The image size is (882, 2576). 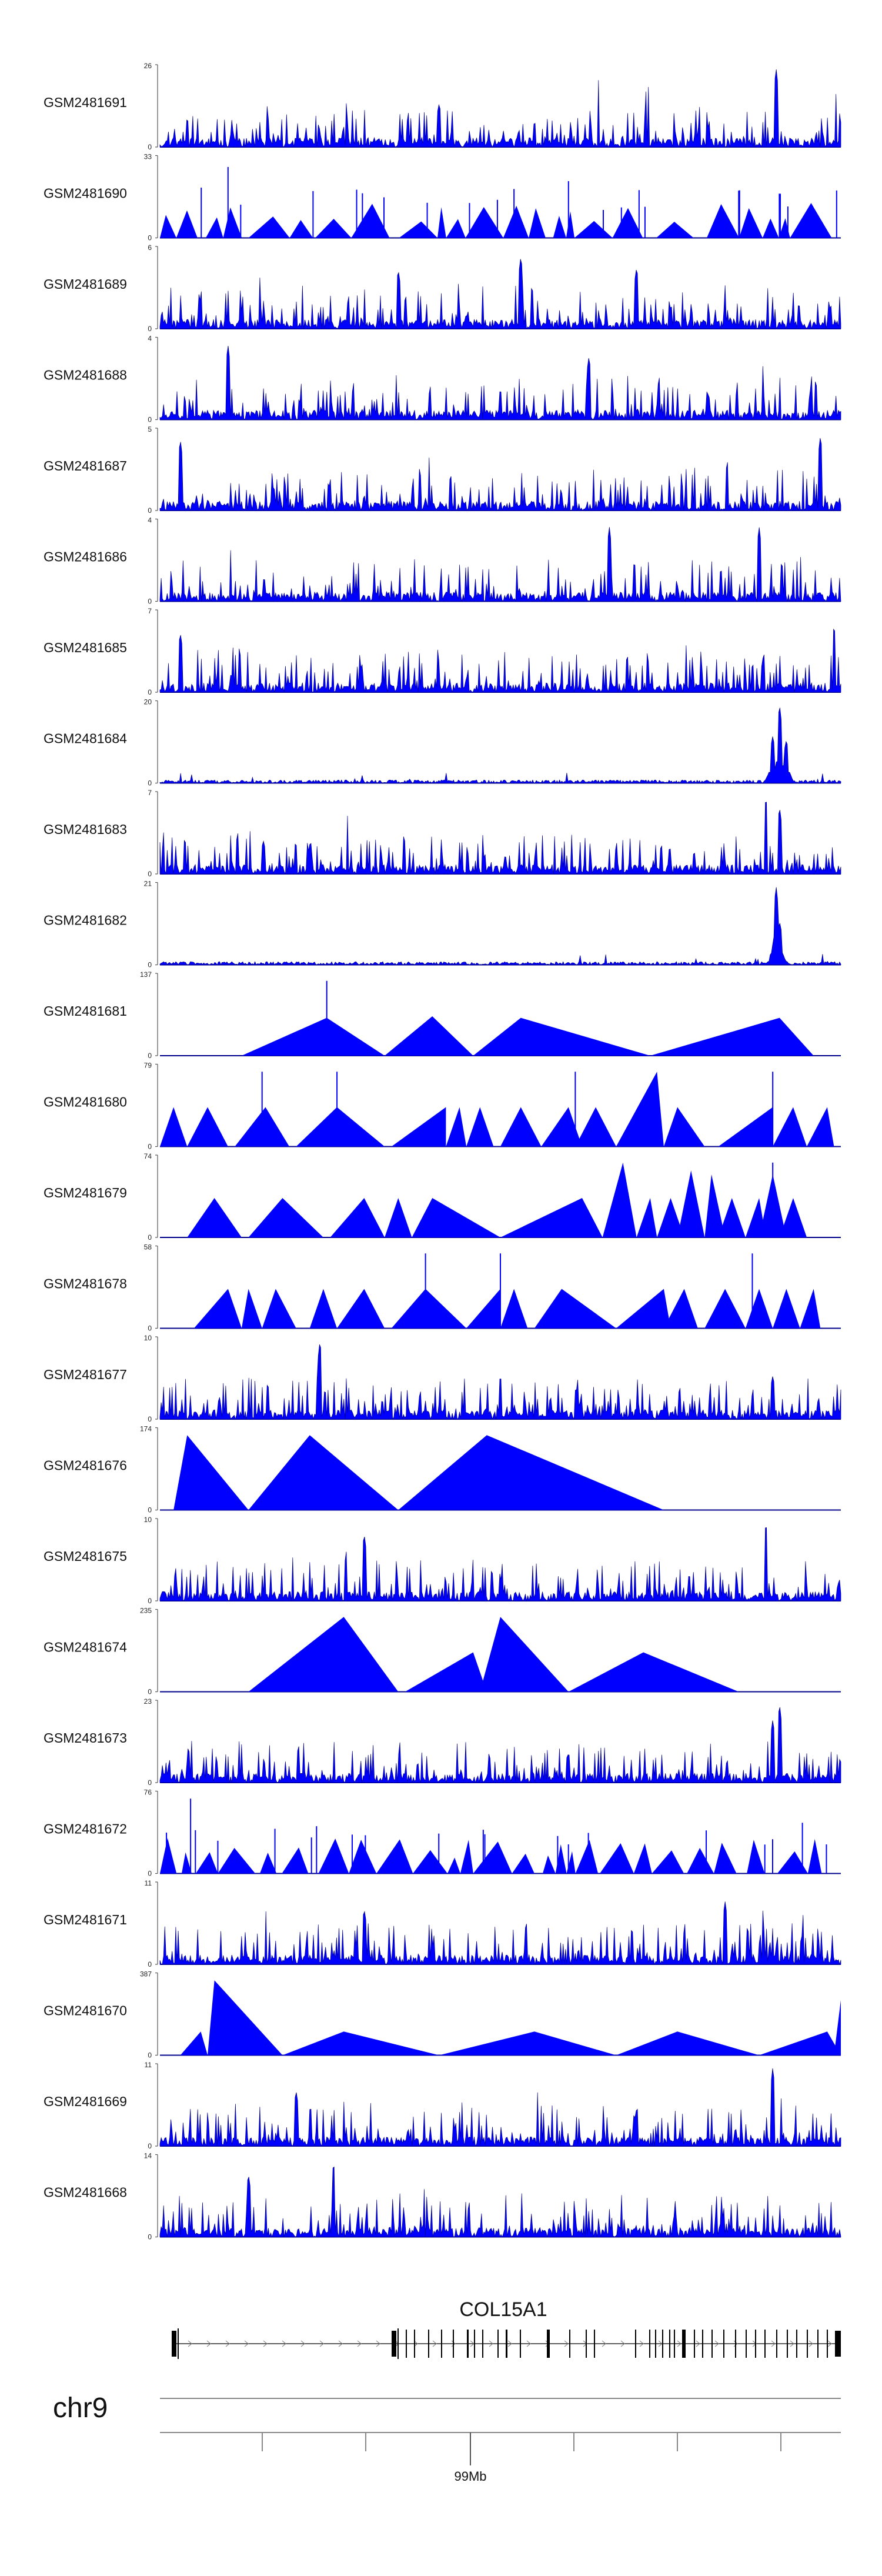 I want to click on genome-axis: chr9 99Mb, so click(x=447, y=2438).